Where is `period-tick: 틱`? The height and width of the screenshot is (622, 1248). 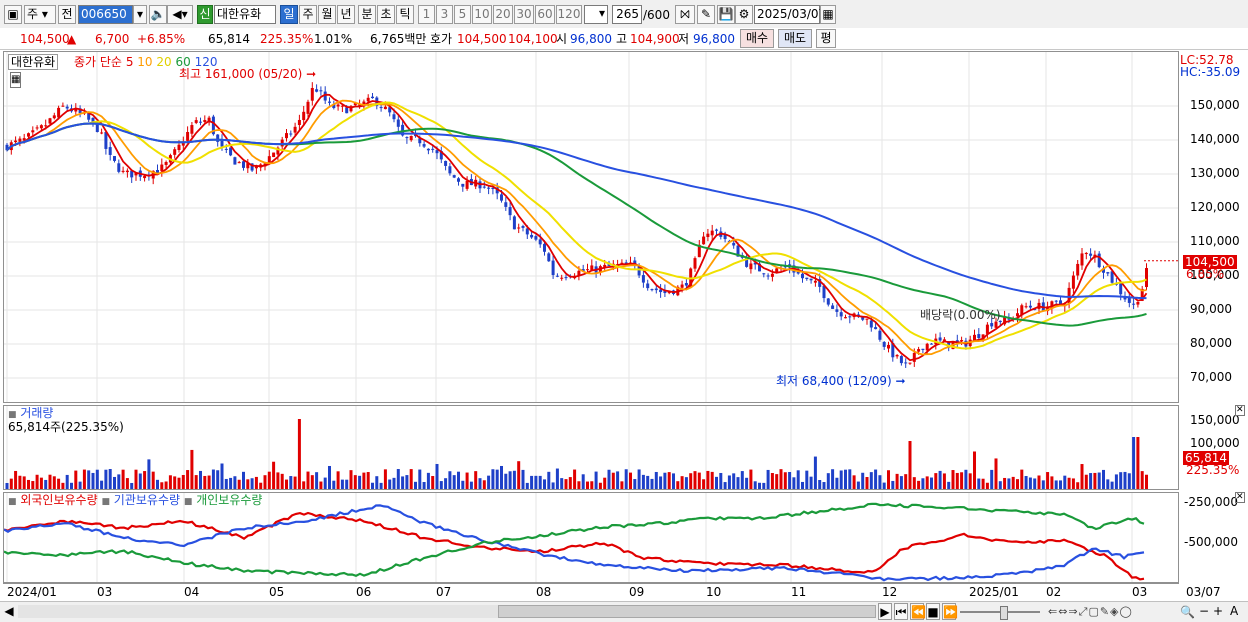
period-tick: 틱 is located at coordinates (405, 14).